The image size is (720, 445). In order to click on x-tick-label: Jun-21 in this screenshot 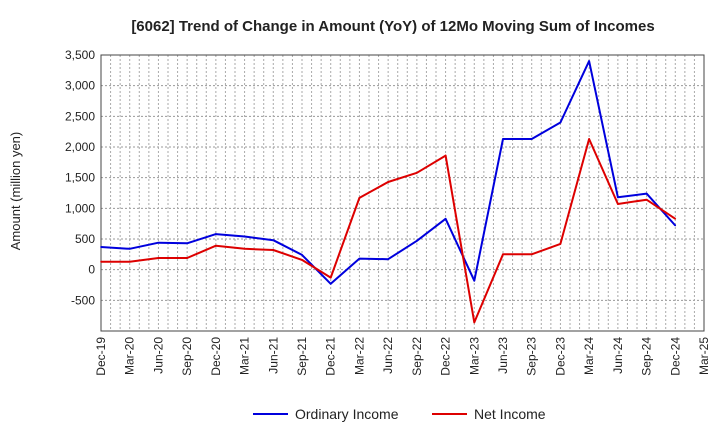, I will do `click(273, 355)`.